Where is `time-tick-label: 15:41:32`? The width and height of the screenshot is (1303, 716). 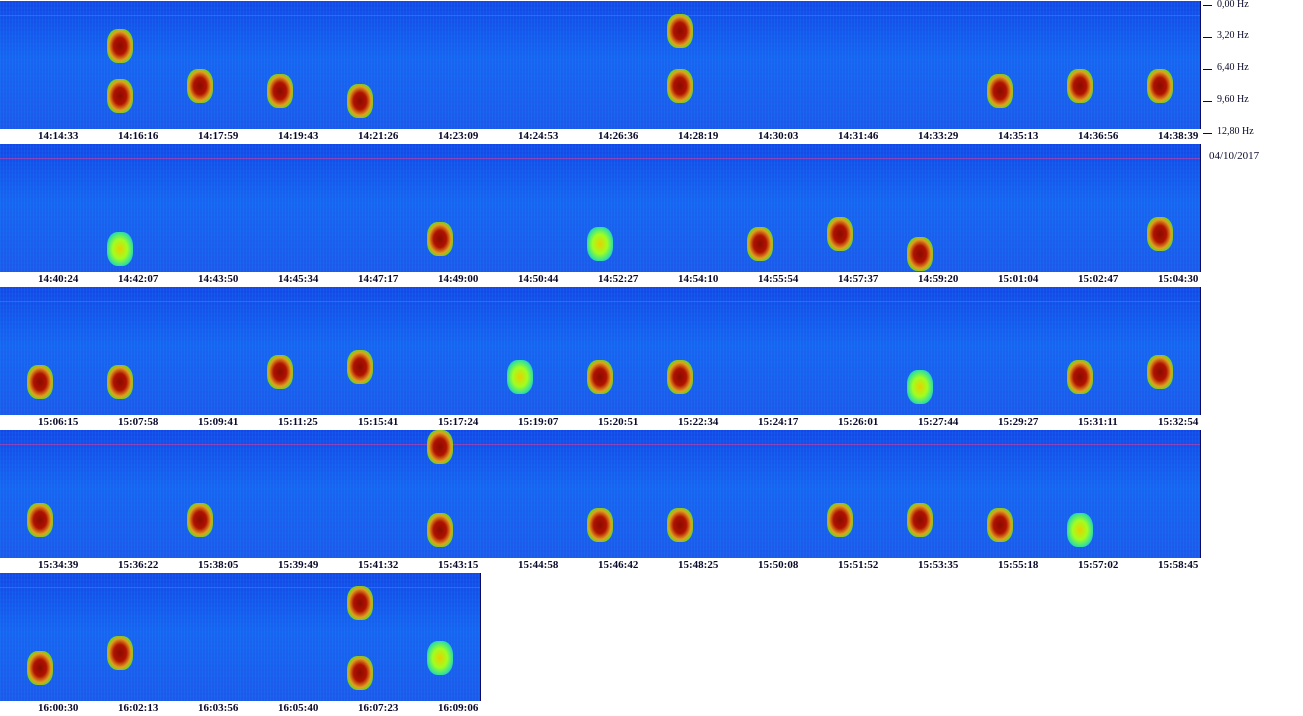 time-tick-label: 15:41:32 is located at coordinates (378, 565).